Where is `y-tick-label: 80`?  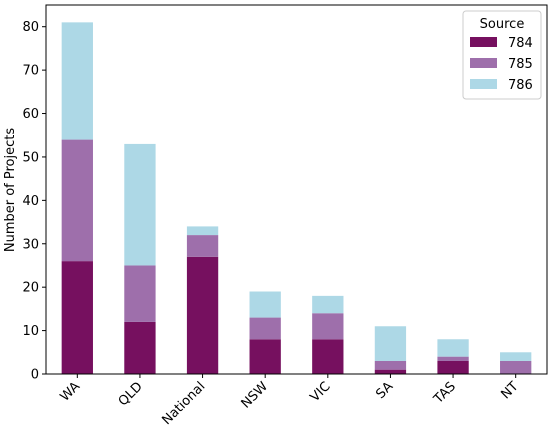
y-tick-label: 80 is located at coordinates (30, 27).